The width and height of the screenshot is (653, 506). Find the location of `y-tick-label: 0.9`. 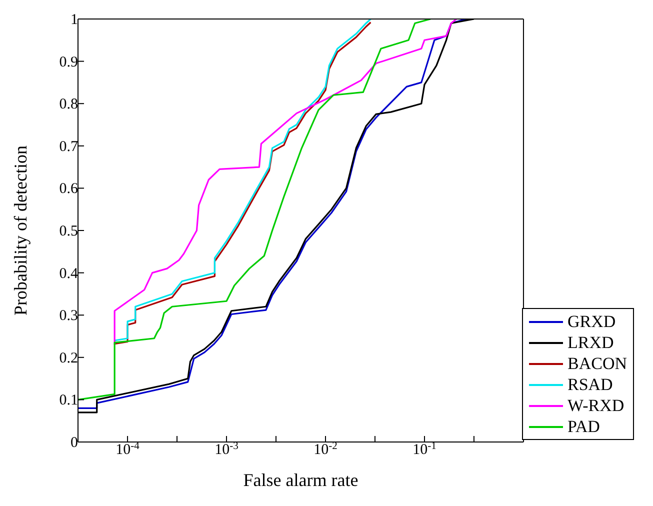

y-tick-label: 0.9 is located at coordinates (68, 62).